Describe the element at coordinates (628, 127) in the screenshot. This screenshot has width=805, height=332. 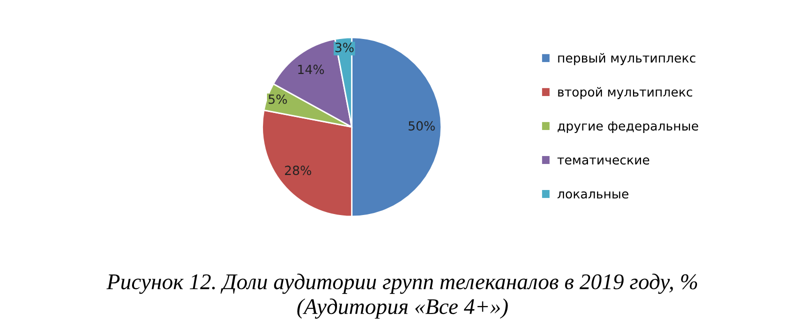
I see `legend-label: другие федеральные` at that location.